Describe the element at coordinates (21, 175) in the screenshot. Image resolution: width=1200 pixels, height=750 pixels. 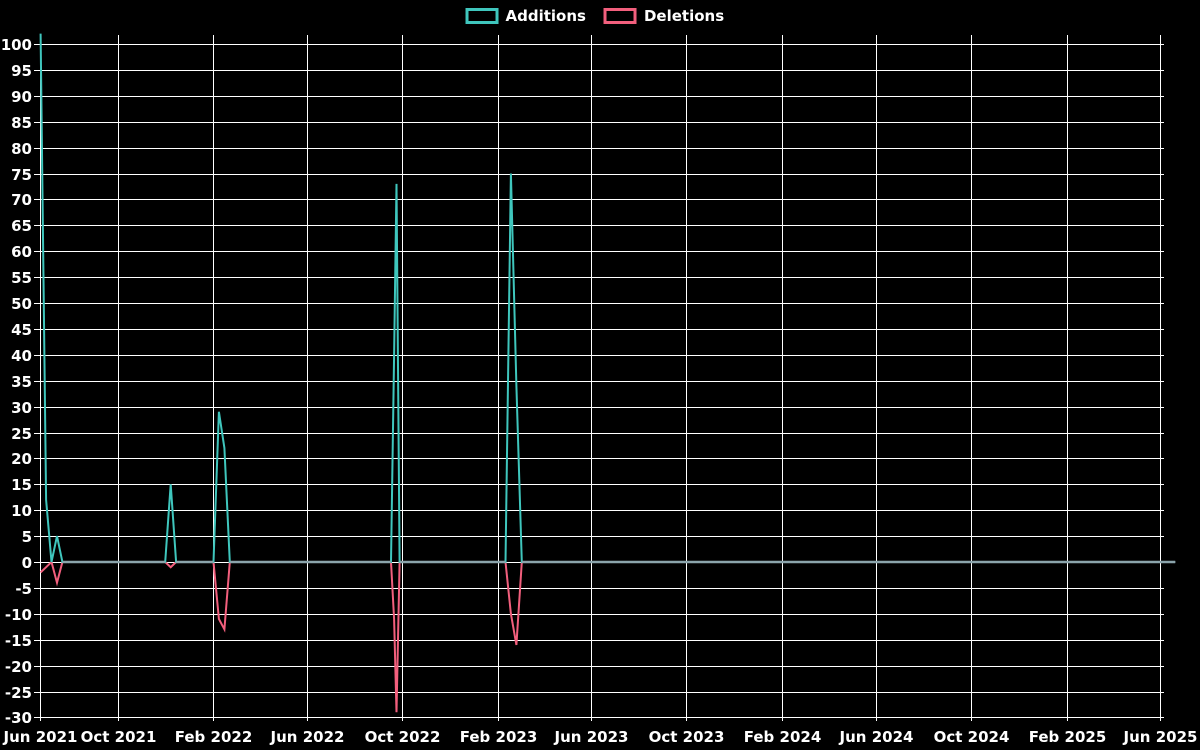
I see `y-tick-label: 75` at that location.